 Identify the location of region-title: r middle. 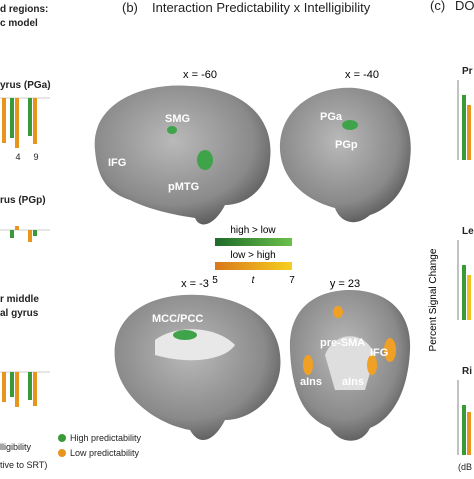
(19, 299).